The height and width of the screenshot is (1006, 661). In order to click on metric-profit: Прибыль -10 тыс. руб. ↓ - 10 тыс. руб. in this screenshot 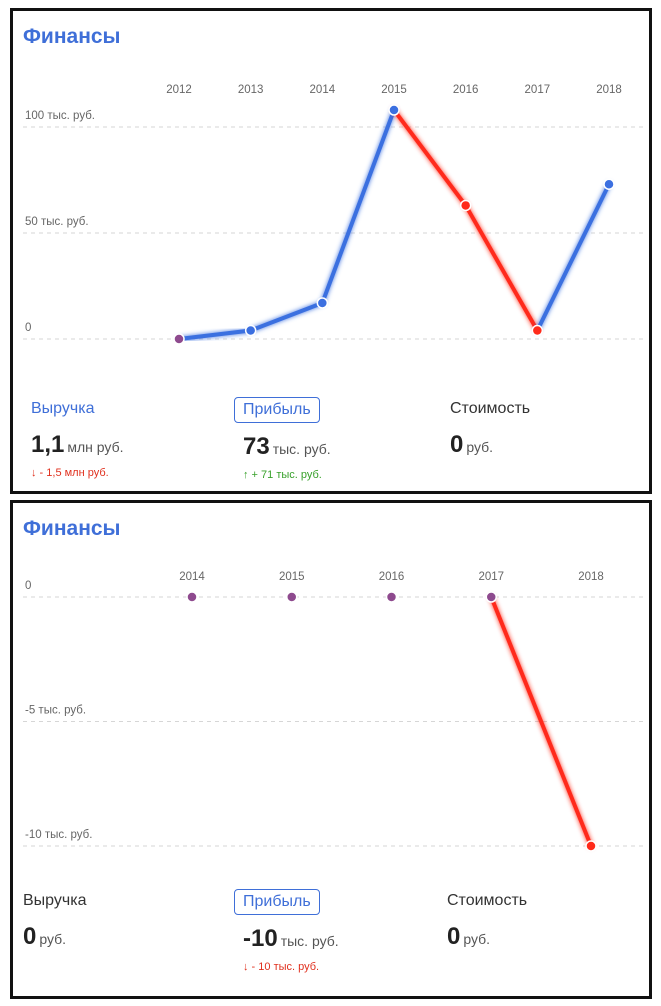, I will do `click(286, 931)`.